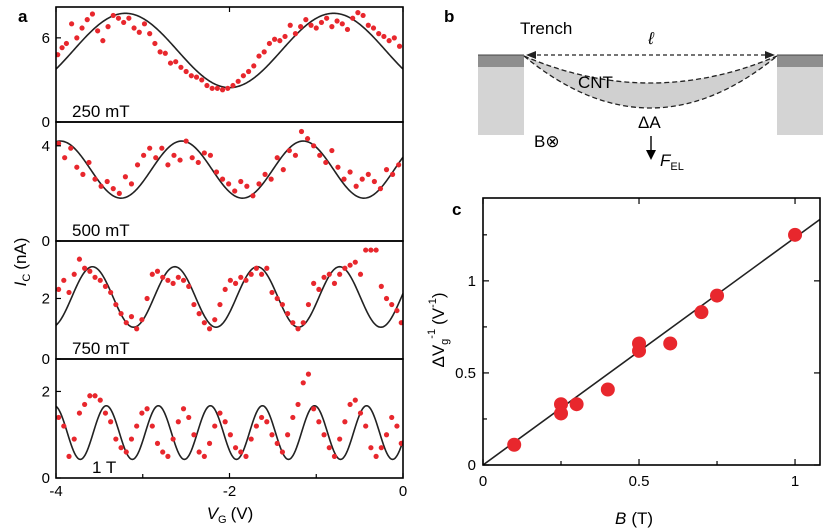 This screenshot has width=830, height=530. I want to click on panel-a-xlabel-unit: (V), so click(242, 513).